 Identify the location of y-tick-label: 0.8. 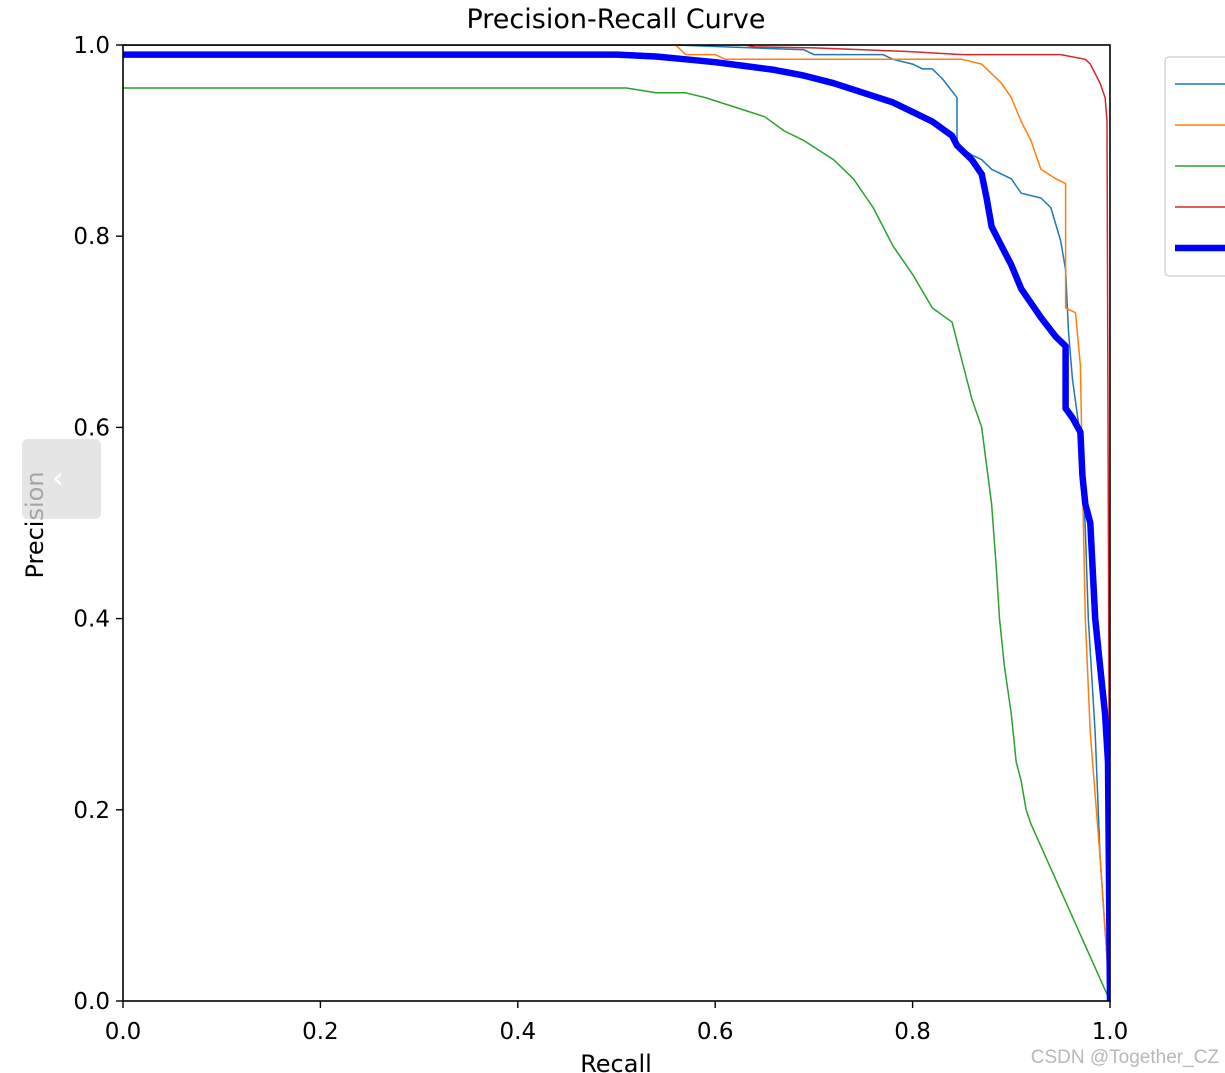
(91, 237).